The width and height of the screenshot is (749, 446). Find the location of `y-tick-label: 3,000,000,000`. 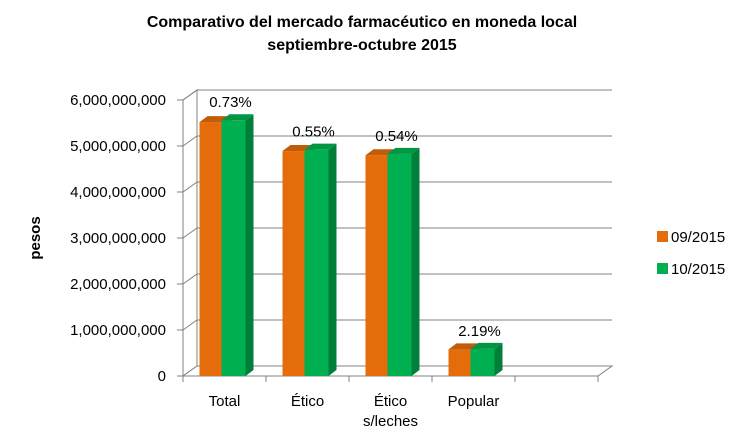

y-tick-label: 3,000,000,000 is located at coordinates (118, 238).